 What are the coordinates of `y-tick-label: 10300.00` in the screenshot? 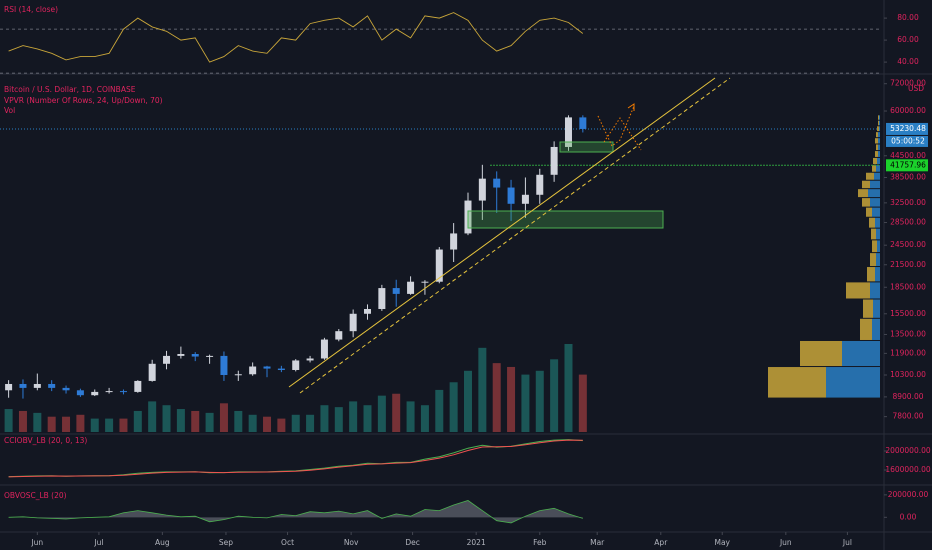 It's located at (908, 374).